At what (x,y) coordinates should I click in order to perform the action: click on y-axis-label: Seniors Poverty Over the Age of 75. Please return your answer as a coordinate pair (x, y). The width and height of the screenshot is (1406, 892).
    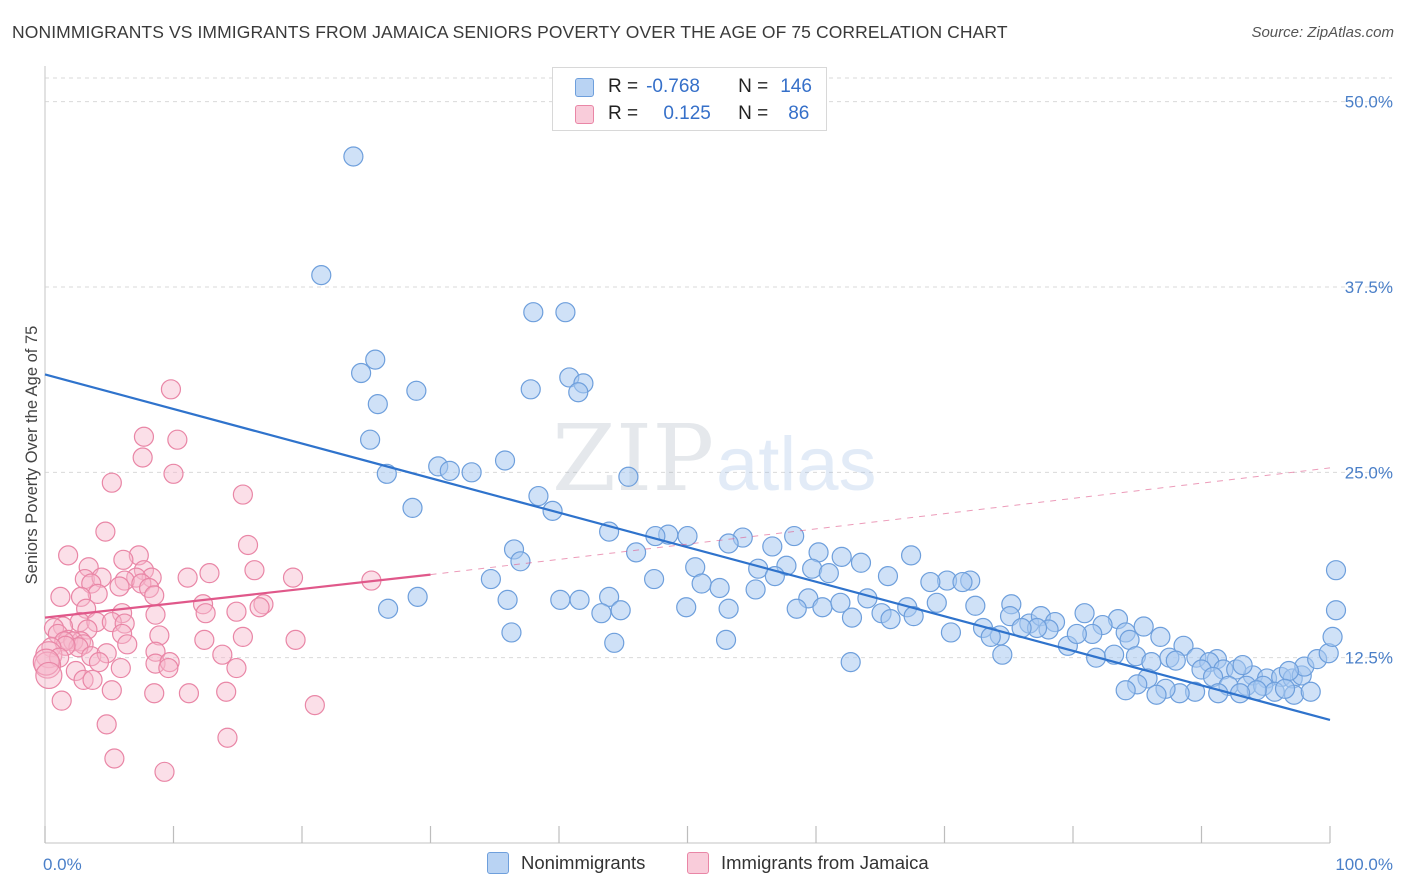
    Looking at the image, I should click on (32, 455).